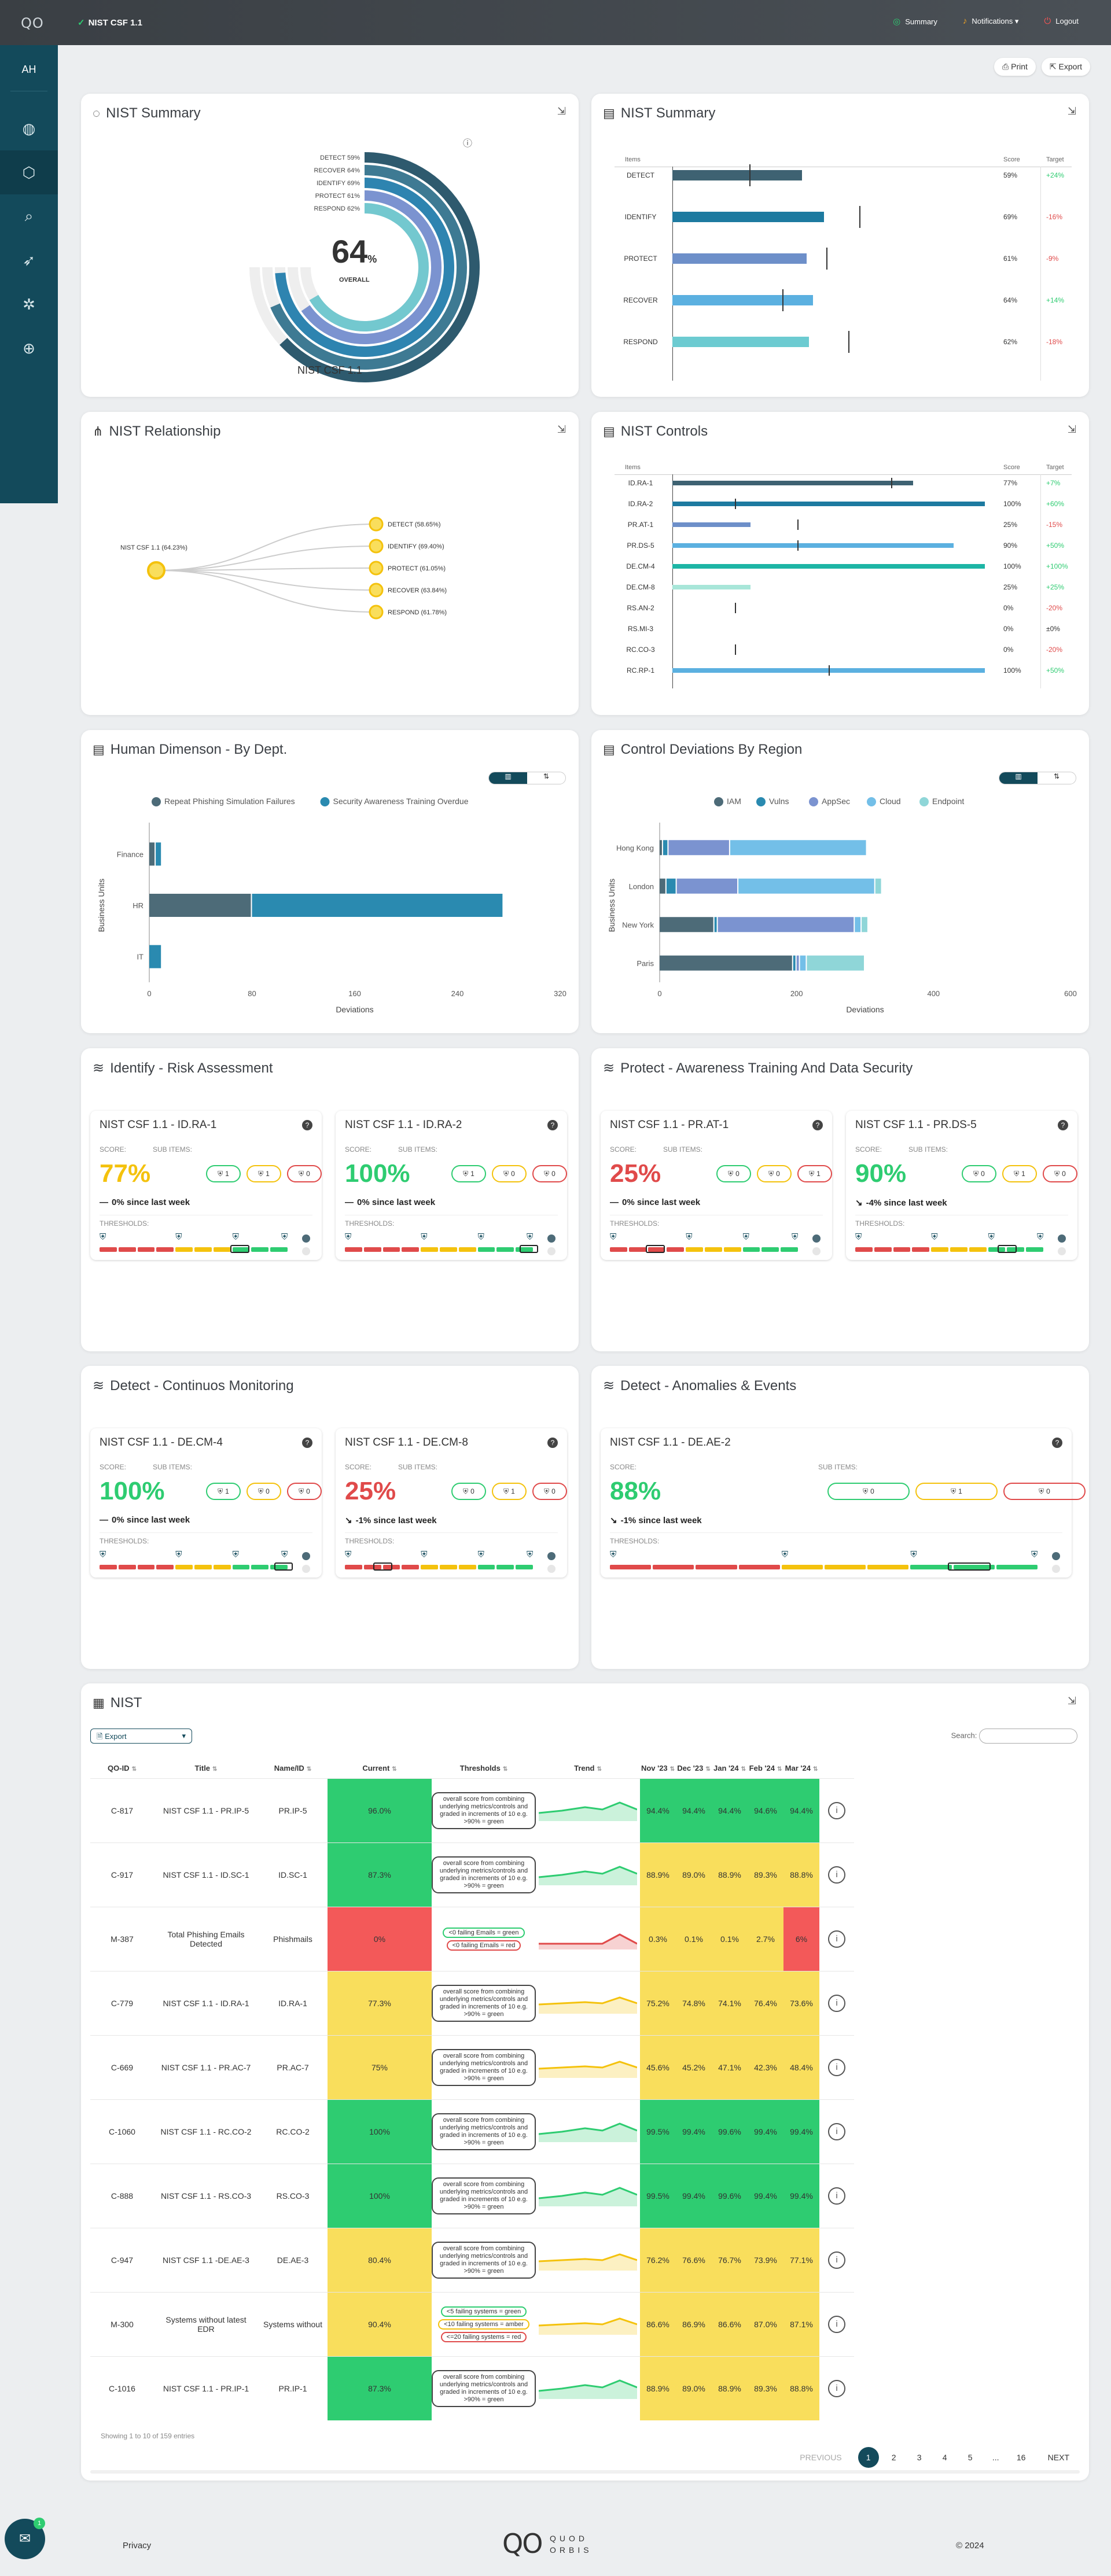 This screenshot has height=2576, width=1111. Describe the element at coordinates (1065, 67) in the screenshot. I see `export-button: ⇱ Export` at that location.